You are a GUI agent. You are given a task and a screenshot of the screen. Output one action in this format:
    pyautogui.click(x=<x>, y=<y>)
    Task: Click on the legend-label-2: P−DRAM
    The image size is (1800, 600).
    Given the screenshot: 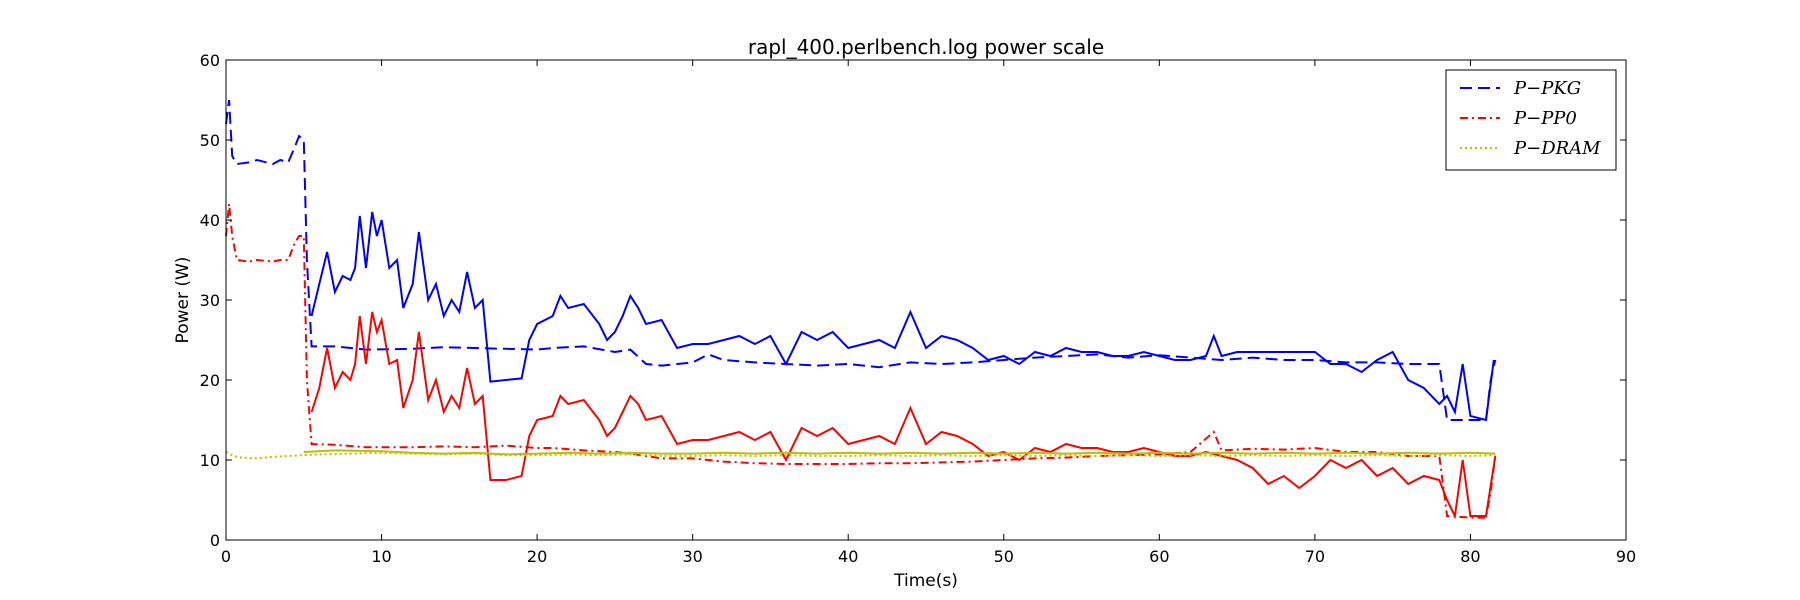 What is the action you would take?
    pyautogui.click(x=1557, y=148)
    